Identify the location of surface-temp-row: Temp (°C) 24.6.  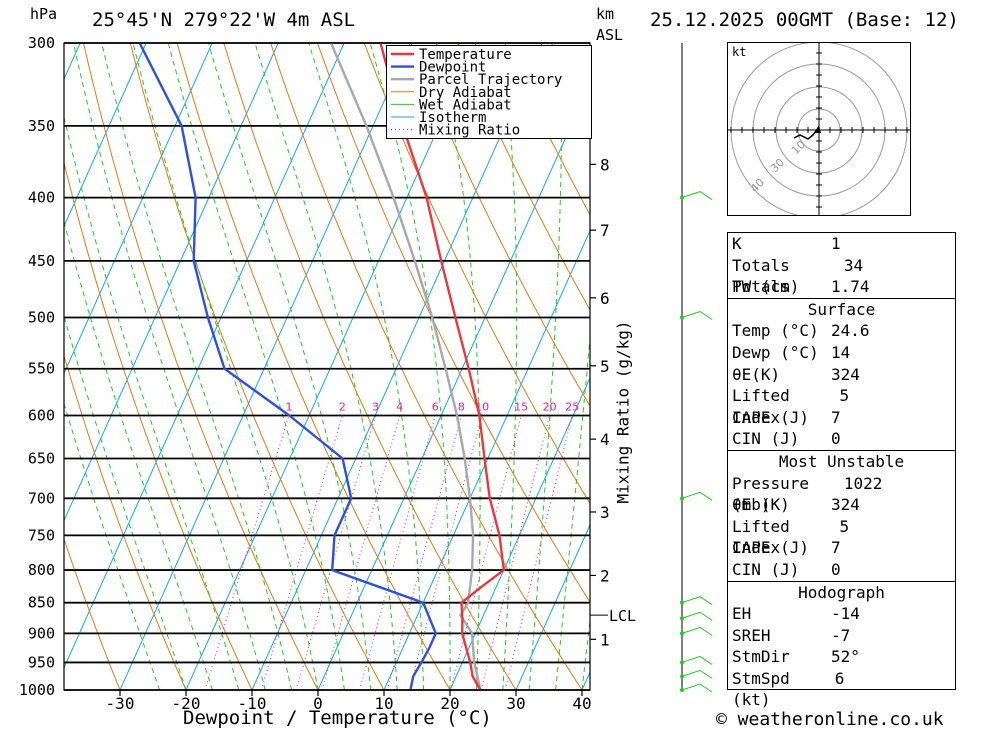
(841, 331).